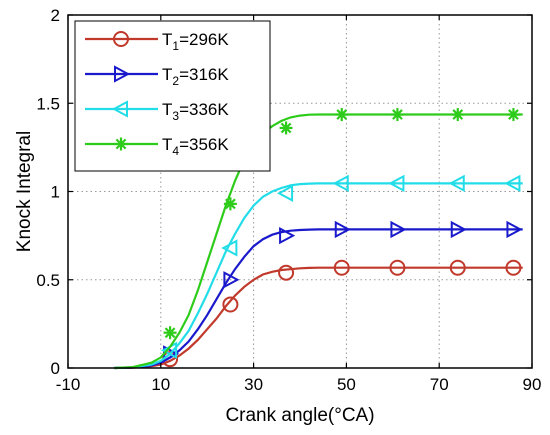 The image size is (550, 435). Describe the element at coordinates (55, 192) in the screenshot. I see `y-tick-label: 1` at that location.